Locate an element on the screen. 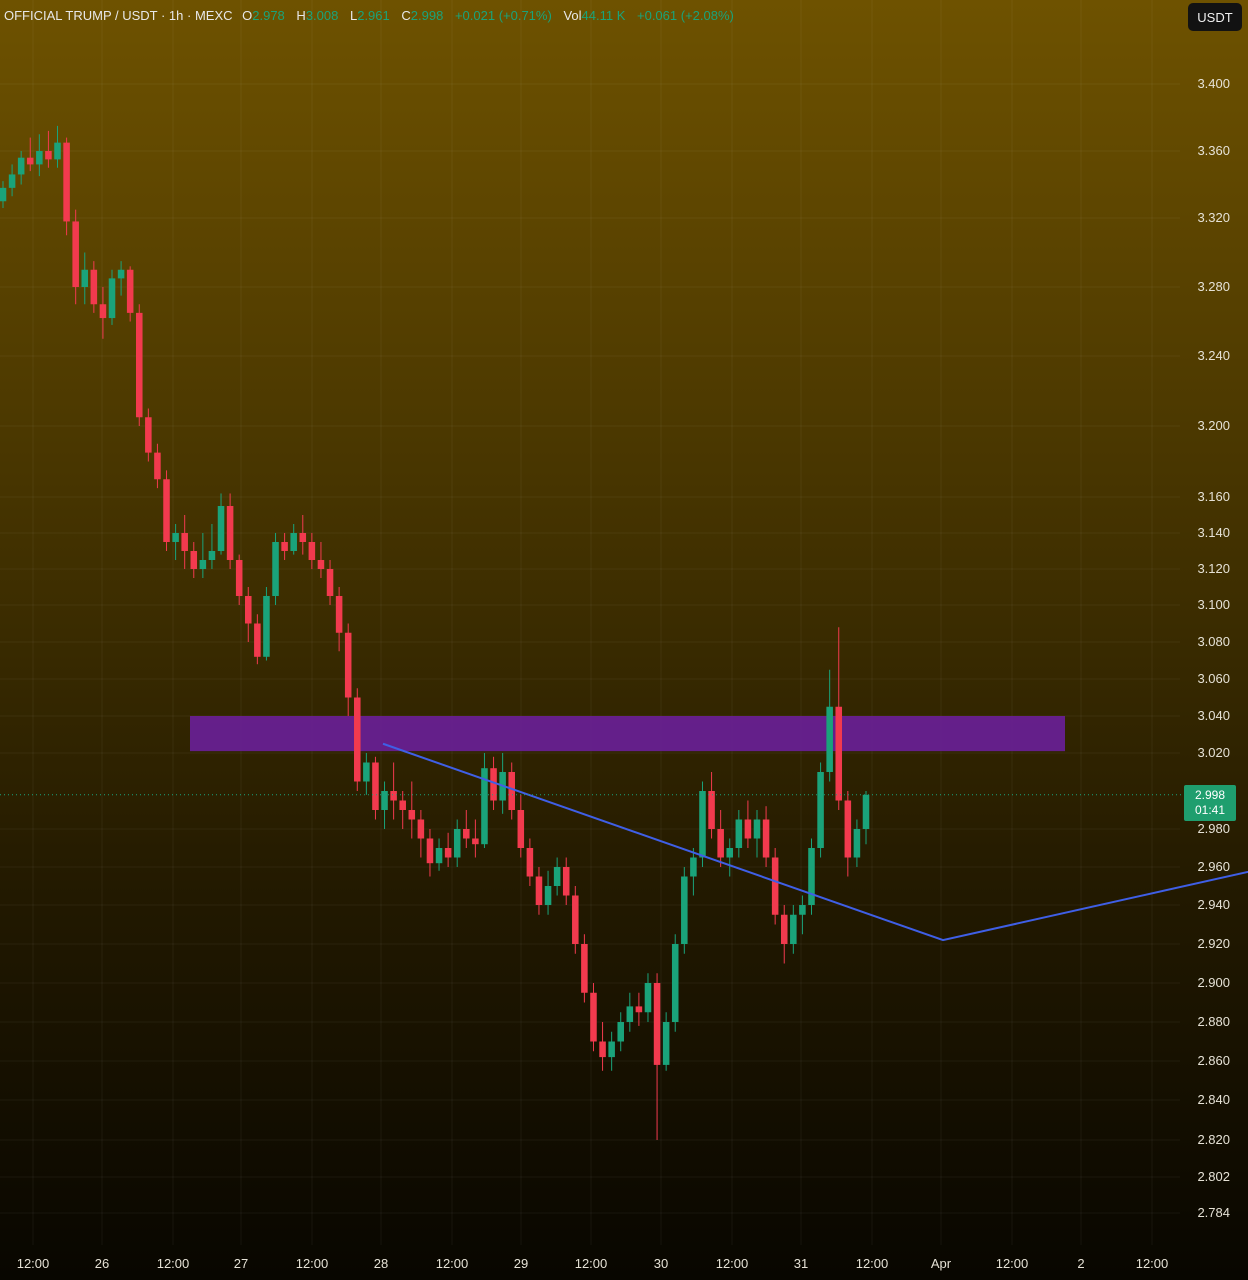 The height and width of the screenshot is (1280, 1248). close-value: 2.998 is located at coordinates (427, 15).